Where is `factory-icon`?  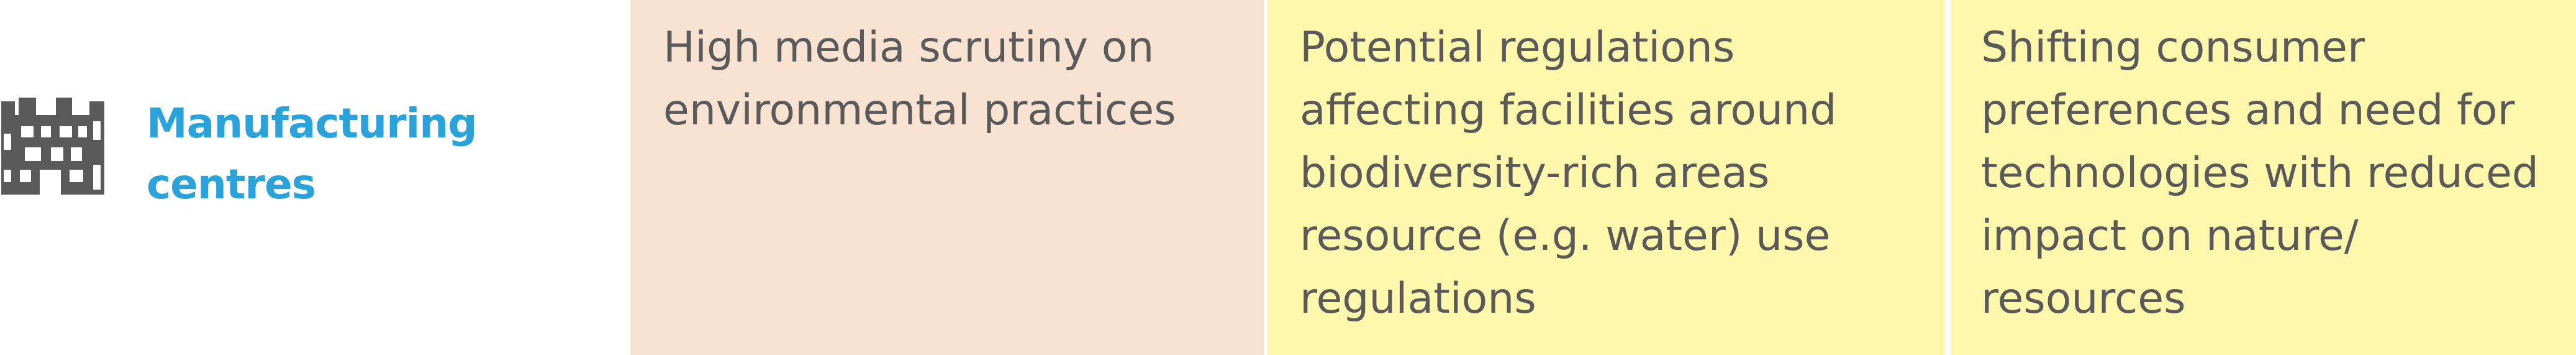
factory-icon is located at coordinates (52, 147).